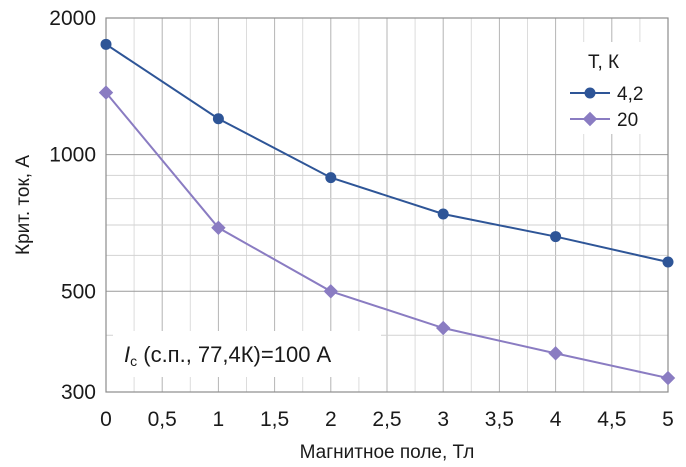  I want to click on legend-label: 4,2, so click(630, 94).